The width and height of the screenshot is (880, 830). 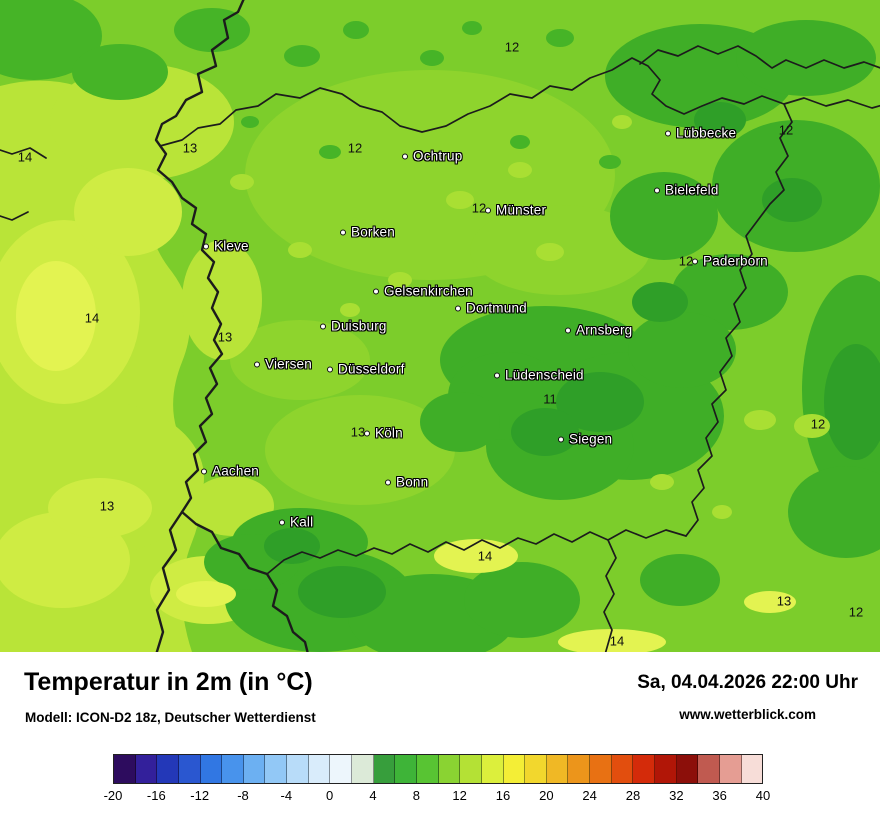 I want to click on website-url: www.wetterblick.com, so click(x=748, y=714).